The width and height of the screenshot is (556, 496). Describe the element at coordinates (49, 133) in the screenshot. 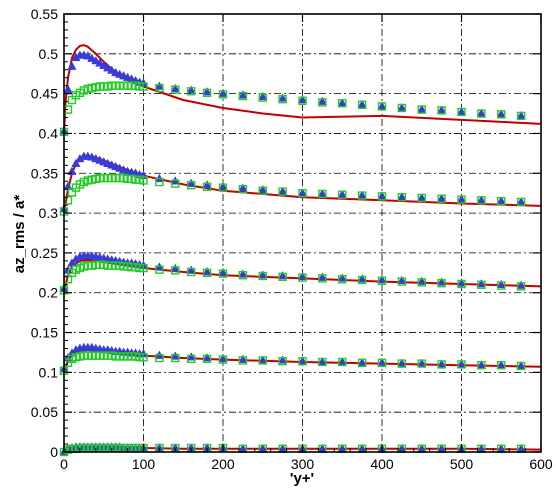

I see `y-tick-label: 0.4` at that location.